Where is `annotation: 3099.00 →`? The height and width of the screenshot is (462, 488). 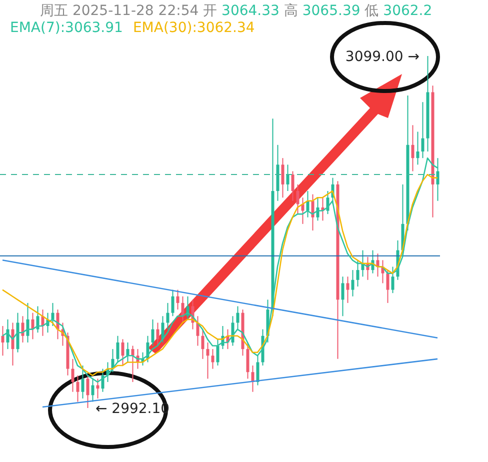
annotation: 3099.00 → is located at coordinates (382, 56).